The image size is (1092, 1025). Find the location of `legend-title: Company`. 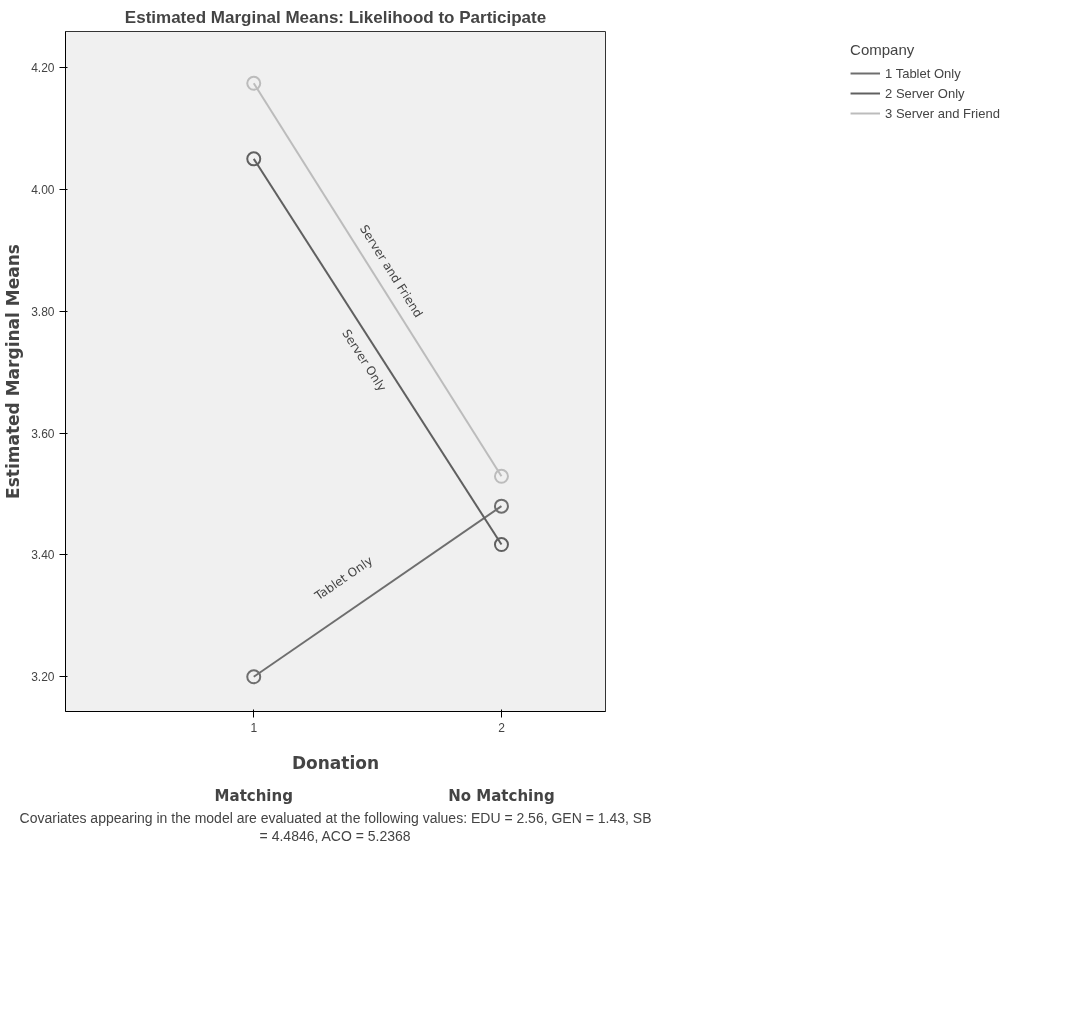

legend-title: Company is located at coordinates (883, 49).